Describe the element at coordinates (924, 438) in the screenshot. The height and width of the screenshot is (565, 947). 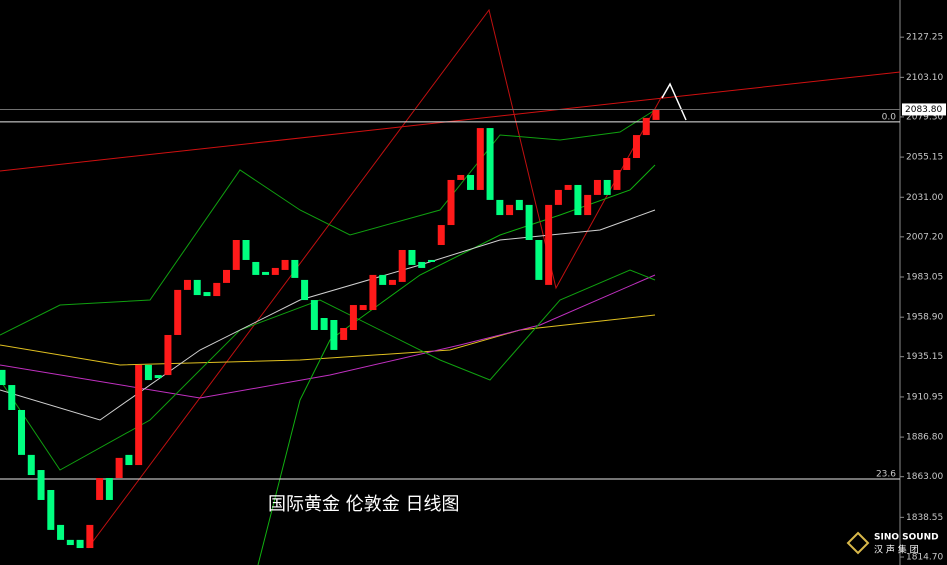
I see `y-tick-label: 1886.80` at that location.